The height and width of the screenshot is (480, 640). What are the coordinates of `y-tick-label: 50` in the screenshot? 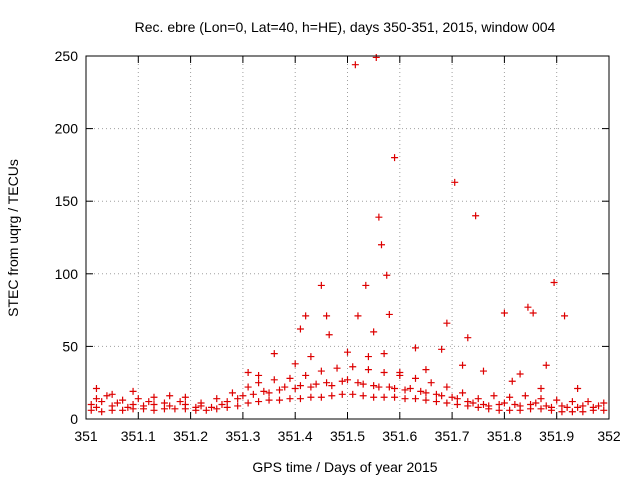 It's located at (70, 346).